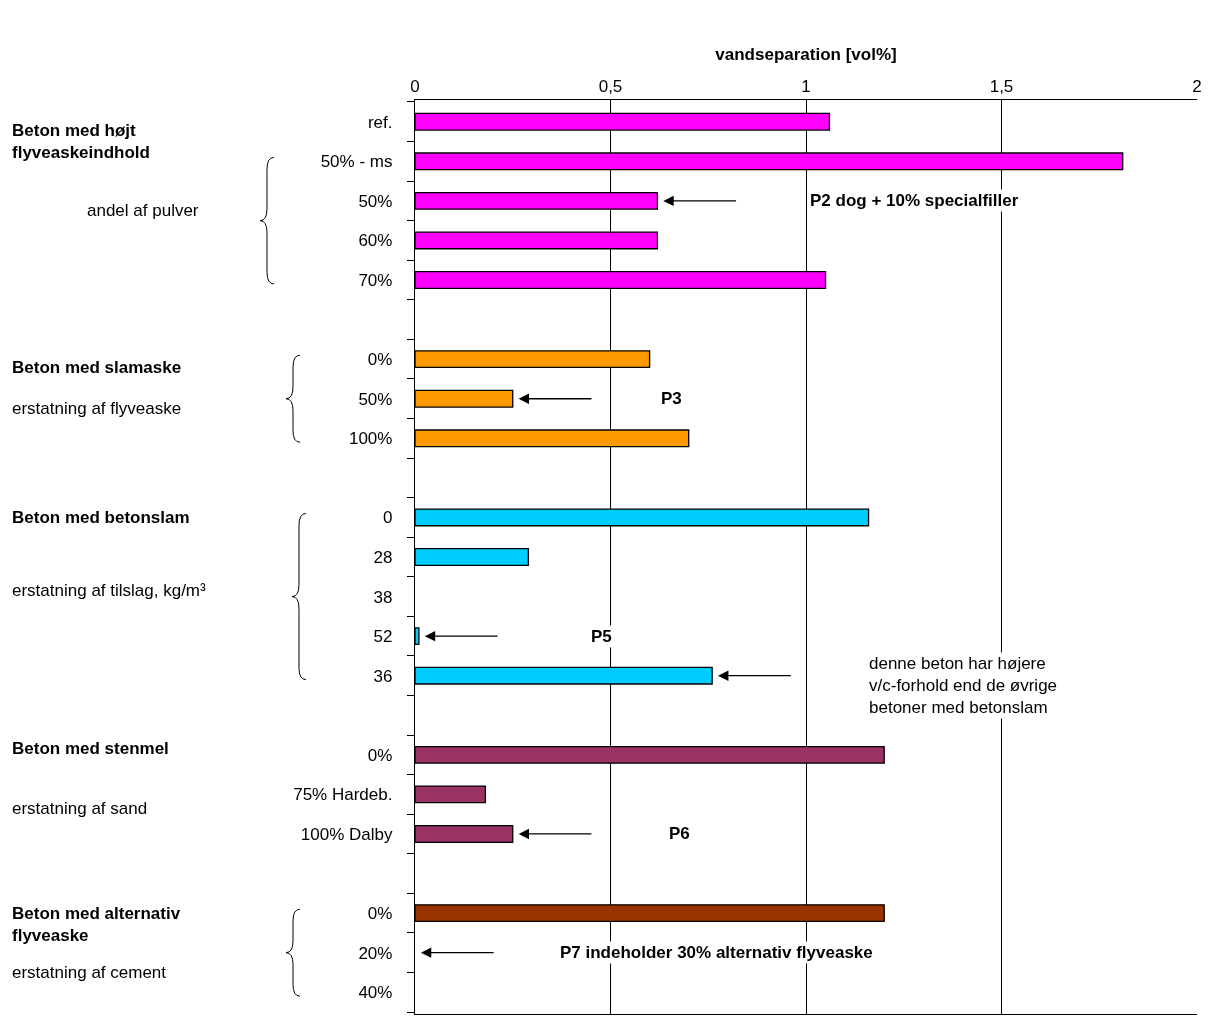 This screenshot has width=1209, height=1016. What do you see at coordinates (370, 439) in the screenshot?
I see `y-tick-label: 100%` at bounding box center [370, 439].